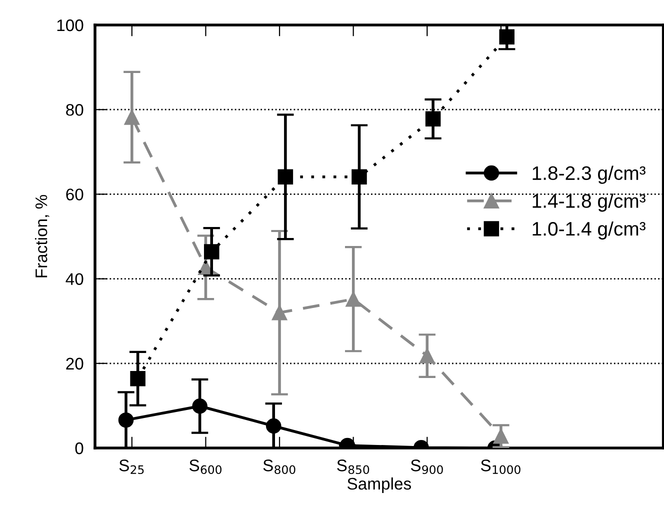  I want to click on y-tick-label: 20, so click(75, 364).